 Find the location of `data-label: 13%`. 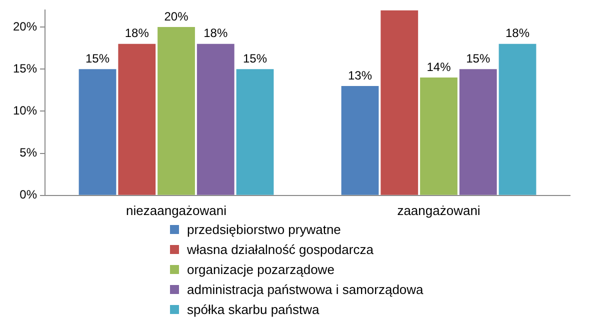

data-label: 13% is located at coordinates (360, 75).